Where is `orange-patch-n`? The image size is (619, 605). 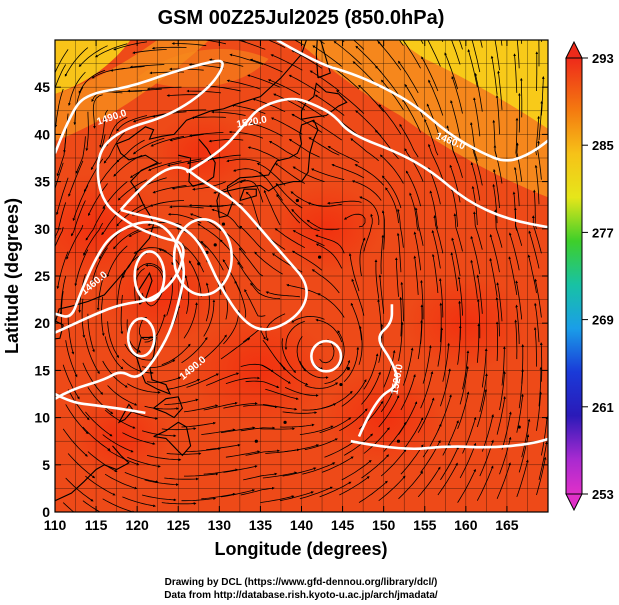 orange-patch-n is located at coordinates (203, 68).